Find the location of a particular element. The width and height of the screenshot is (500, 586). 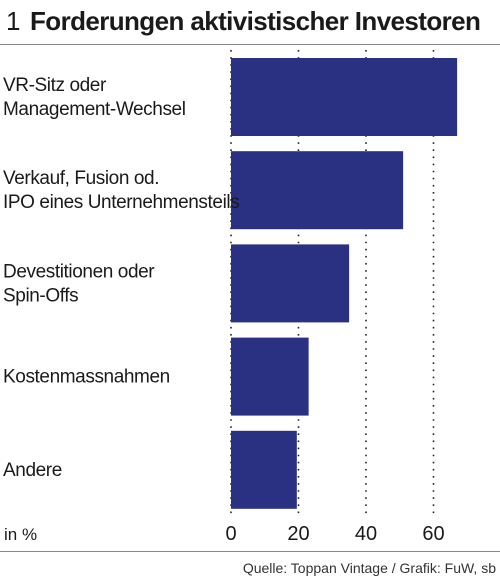

x-tick-label: 40 is located at coordinates (366, 534).